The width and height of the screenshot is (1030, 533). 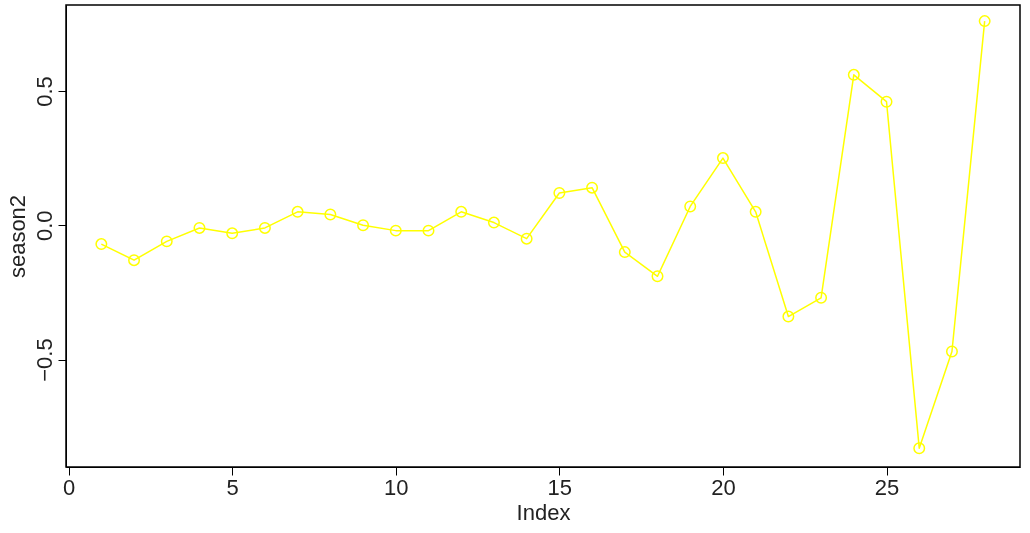 What do you see at coordinates (69, 487) in the screenshot?
I see `x-tick-label: 0` at bounding box center [69, 487].